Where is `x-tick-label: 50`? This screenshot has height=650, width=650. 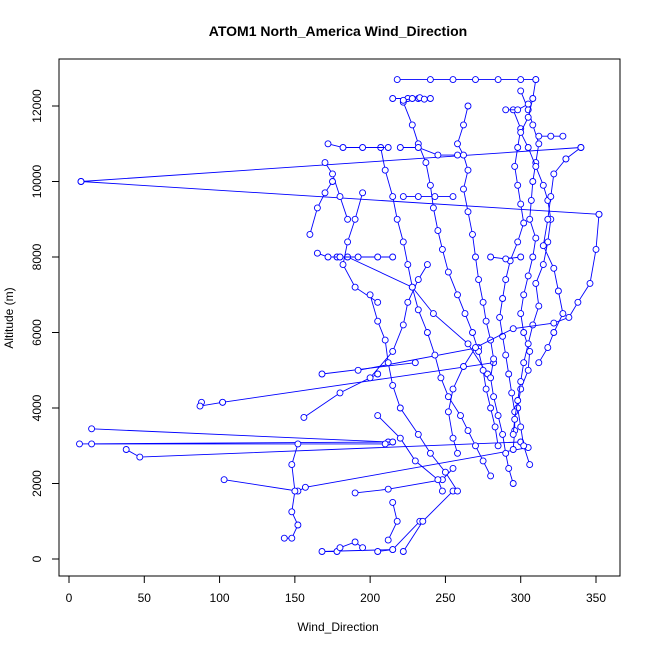 x-tick-label: 50 is located at coordinates (145, 598).